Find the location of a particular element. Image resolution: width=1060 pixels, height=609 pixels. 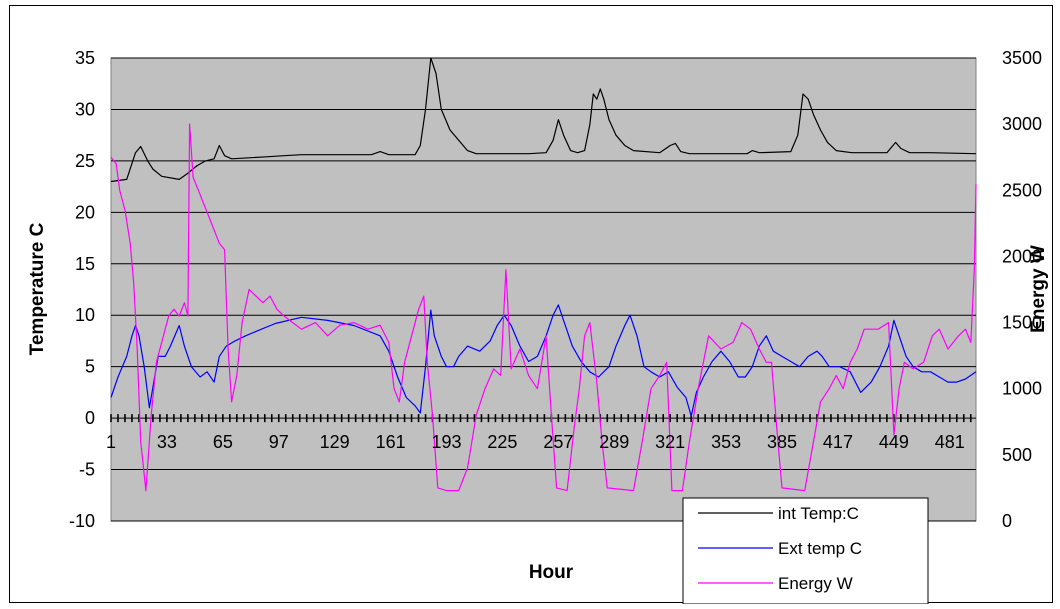

legend: int Temp:C Ext temp C Energy W is located at coordinates (805, 551).